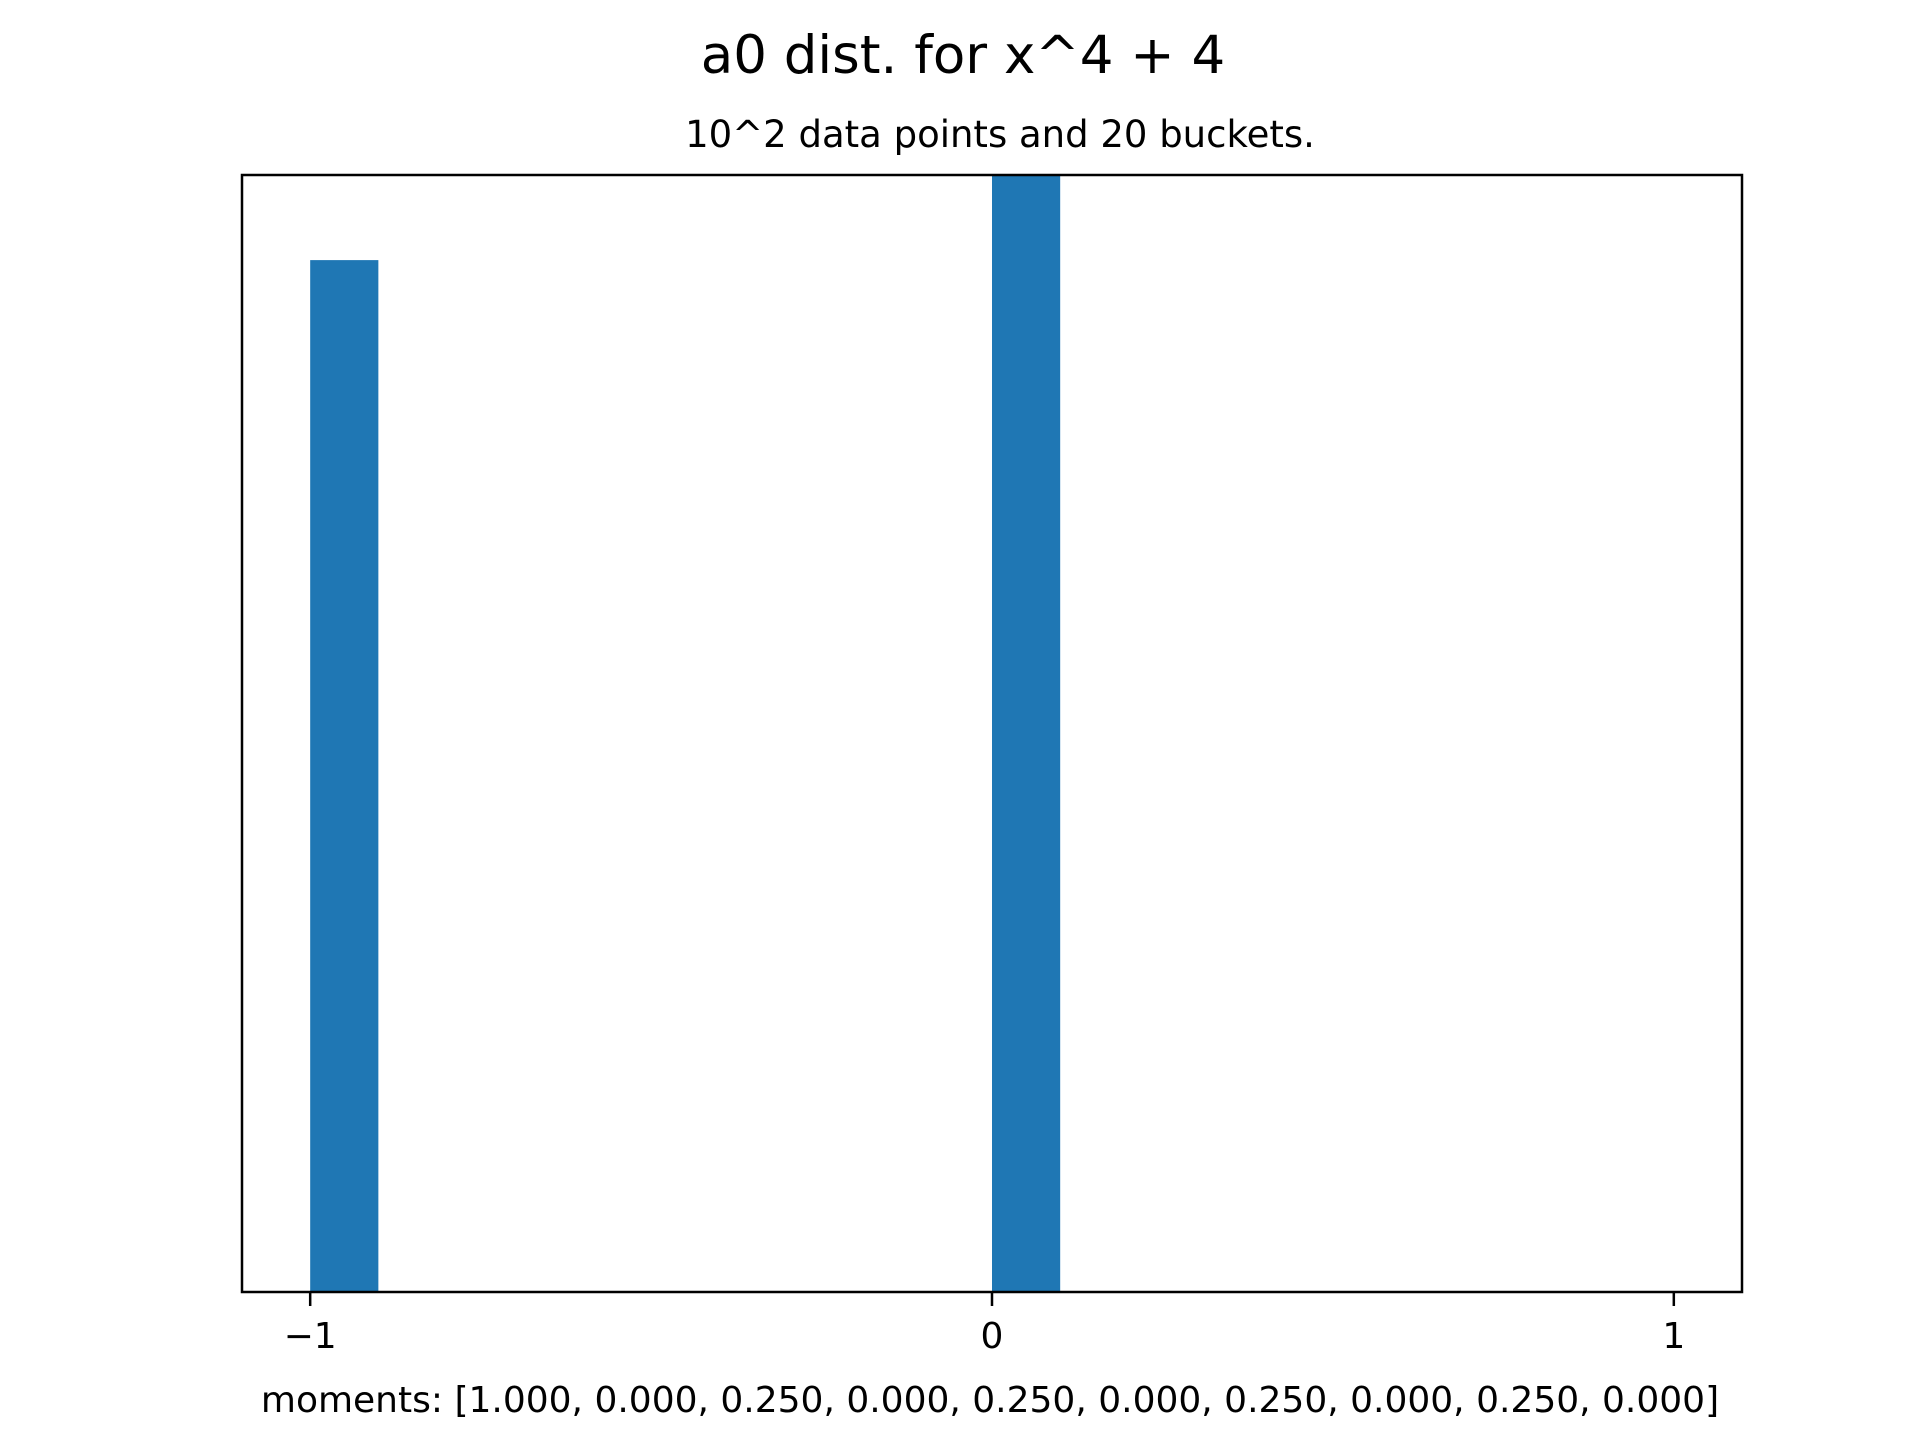  I want to click on x-tick-label-2: 1, so click(1673, 1336).